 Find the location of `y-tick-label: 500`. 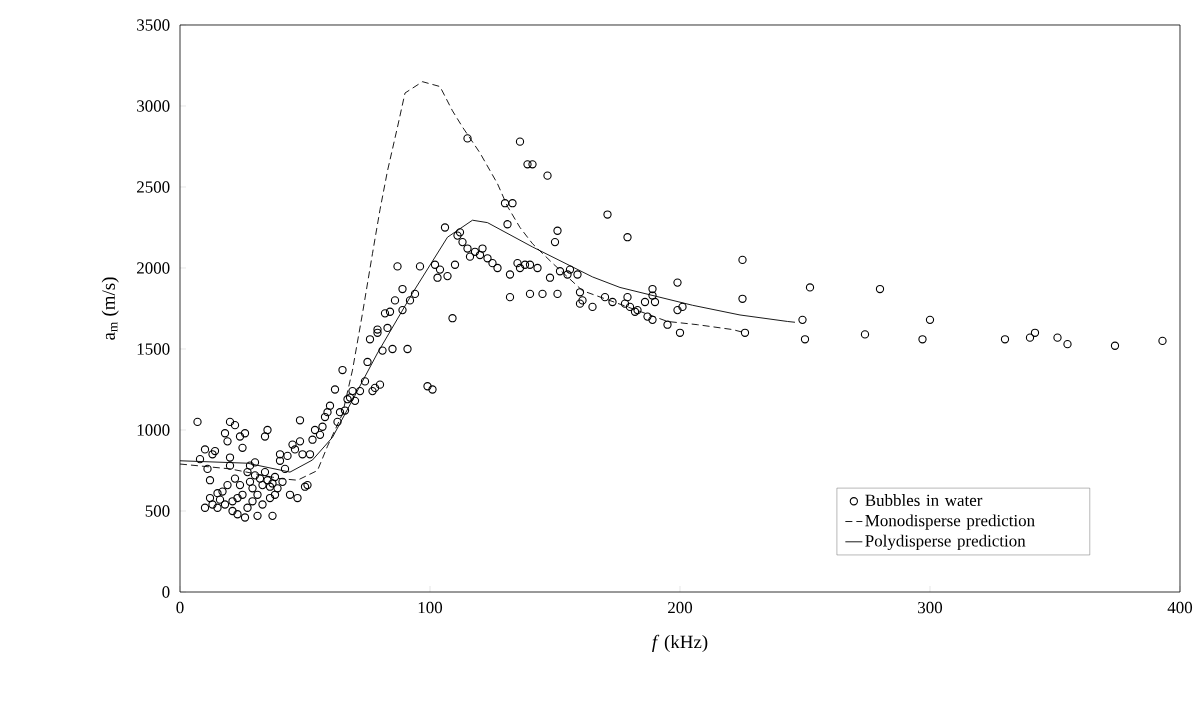

y-tick-label: 500 is located at coordinates (157, 511).